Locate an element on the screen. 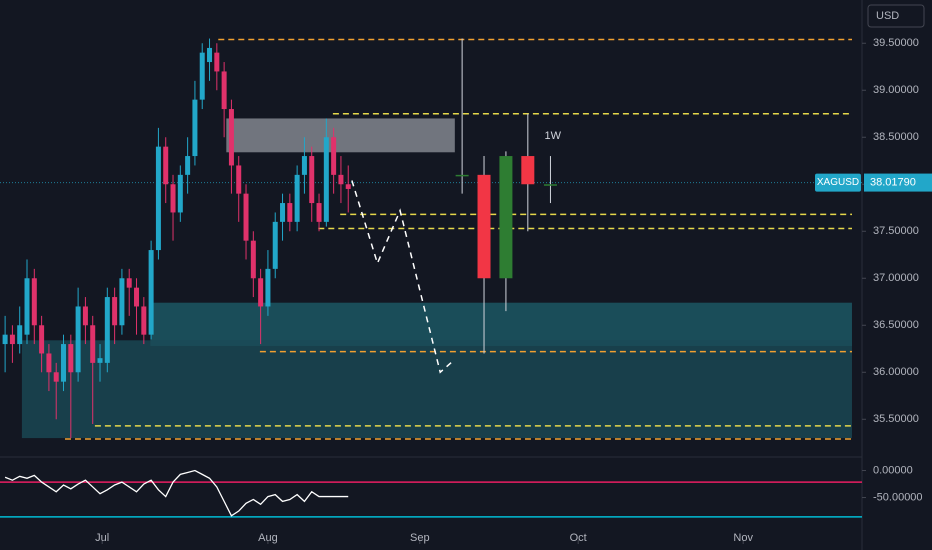 The height and width of the screenshot is (550, 932). currency: USD is located at coordinates (887, 16).